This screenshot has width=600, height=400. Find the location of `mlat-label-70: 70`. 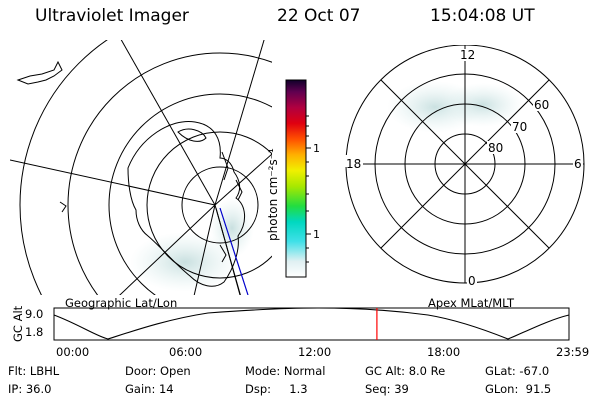

mlat-label-70: 70 is located at coordinates (519, 127).